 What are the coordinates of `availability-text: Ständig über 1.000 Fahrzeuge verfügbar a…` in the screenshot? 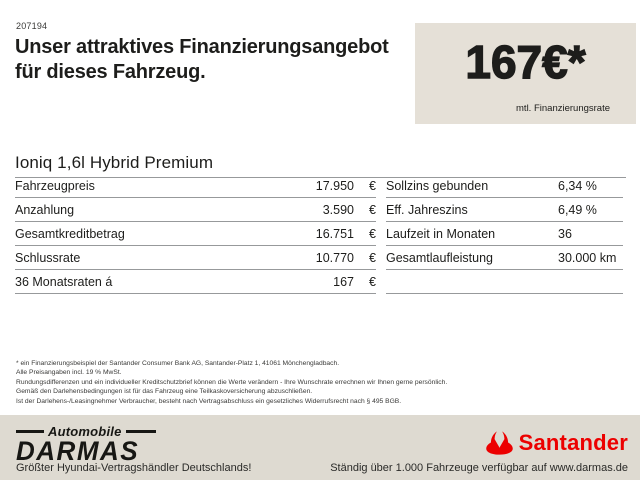 It's located at (479, 468).